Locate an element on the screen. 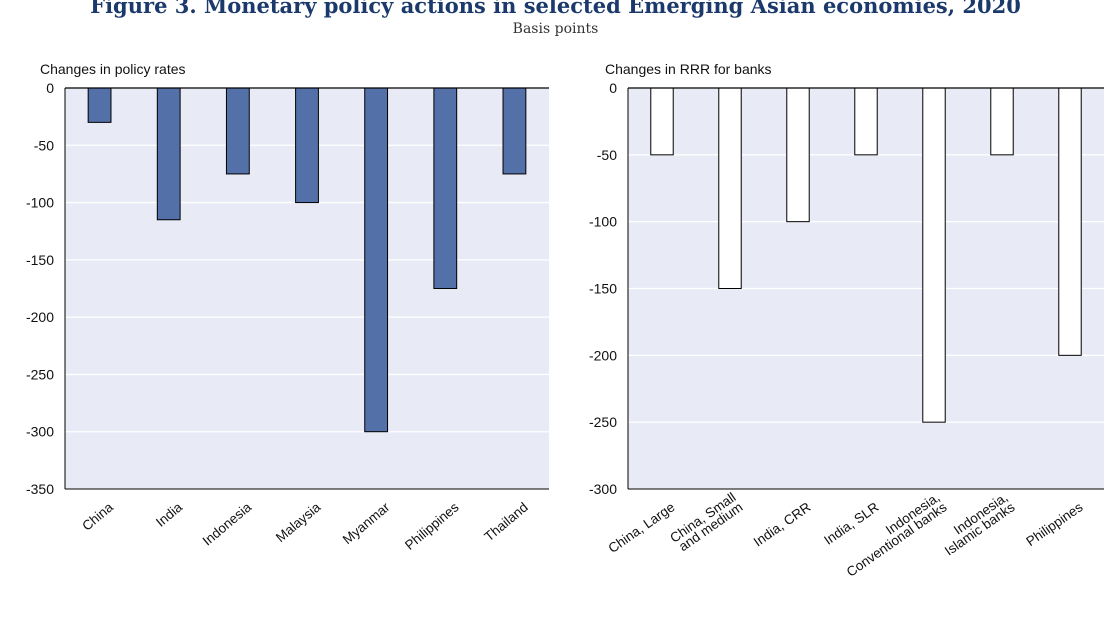 The height and width of the screenshot is (620, 1111). policy-category-label: Malaysia is located at coordinates (298, 522).